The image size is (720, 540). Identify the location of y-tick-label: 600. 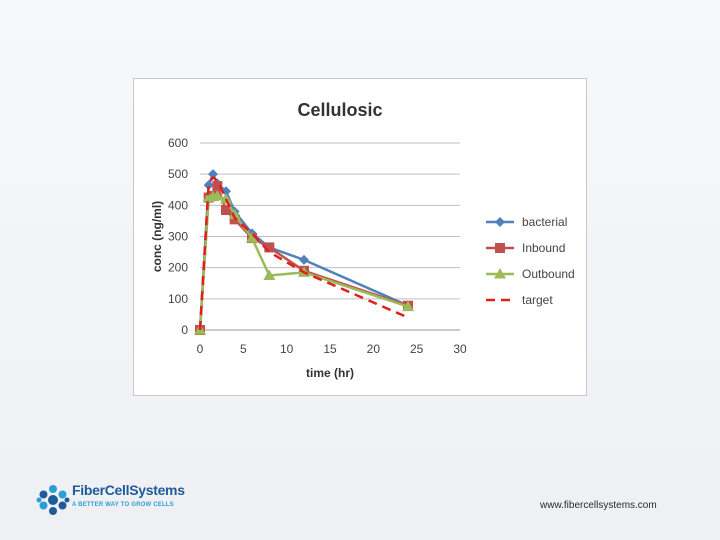
(178, 143).